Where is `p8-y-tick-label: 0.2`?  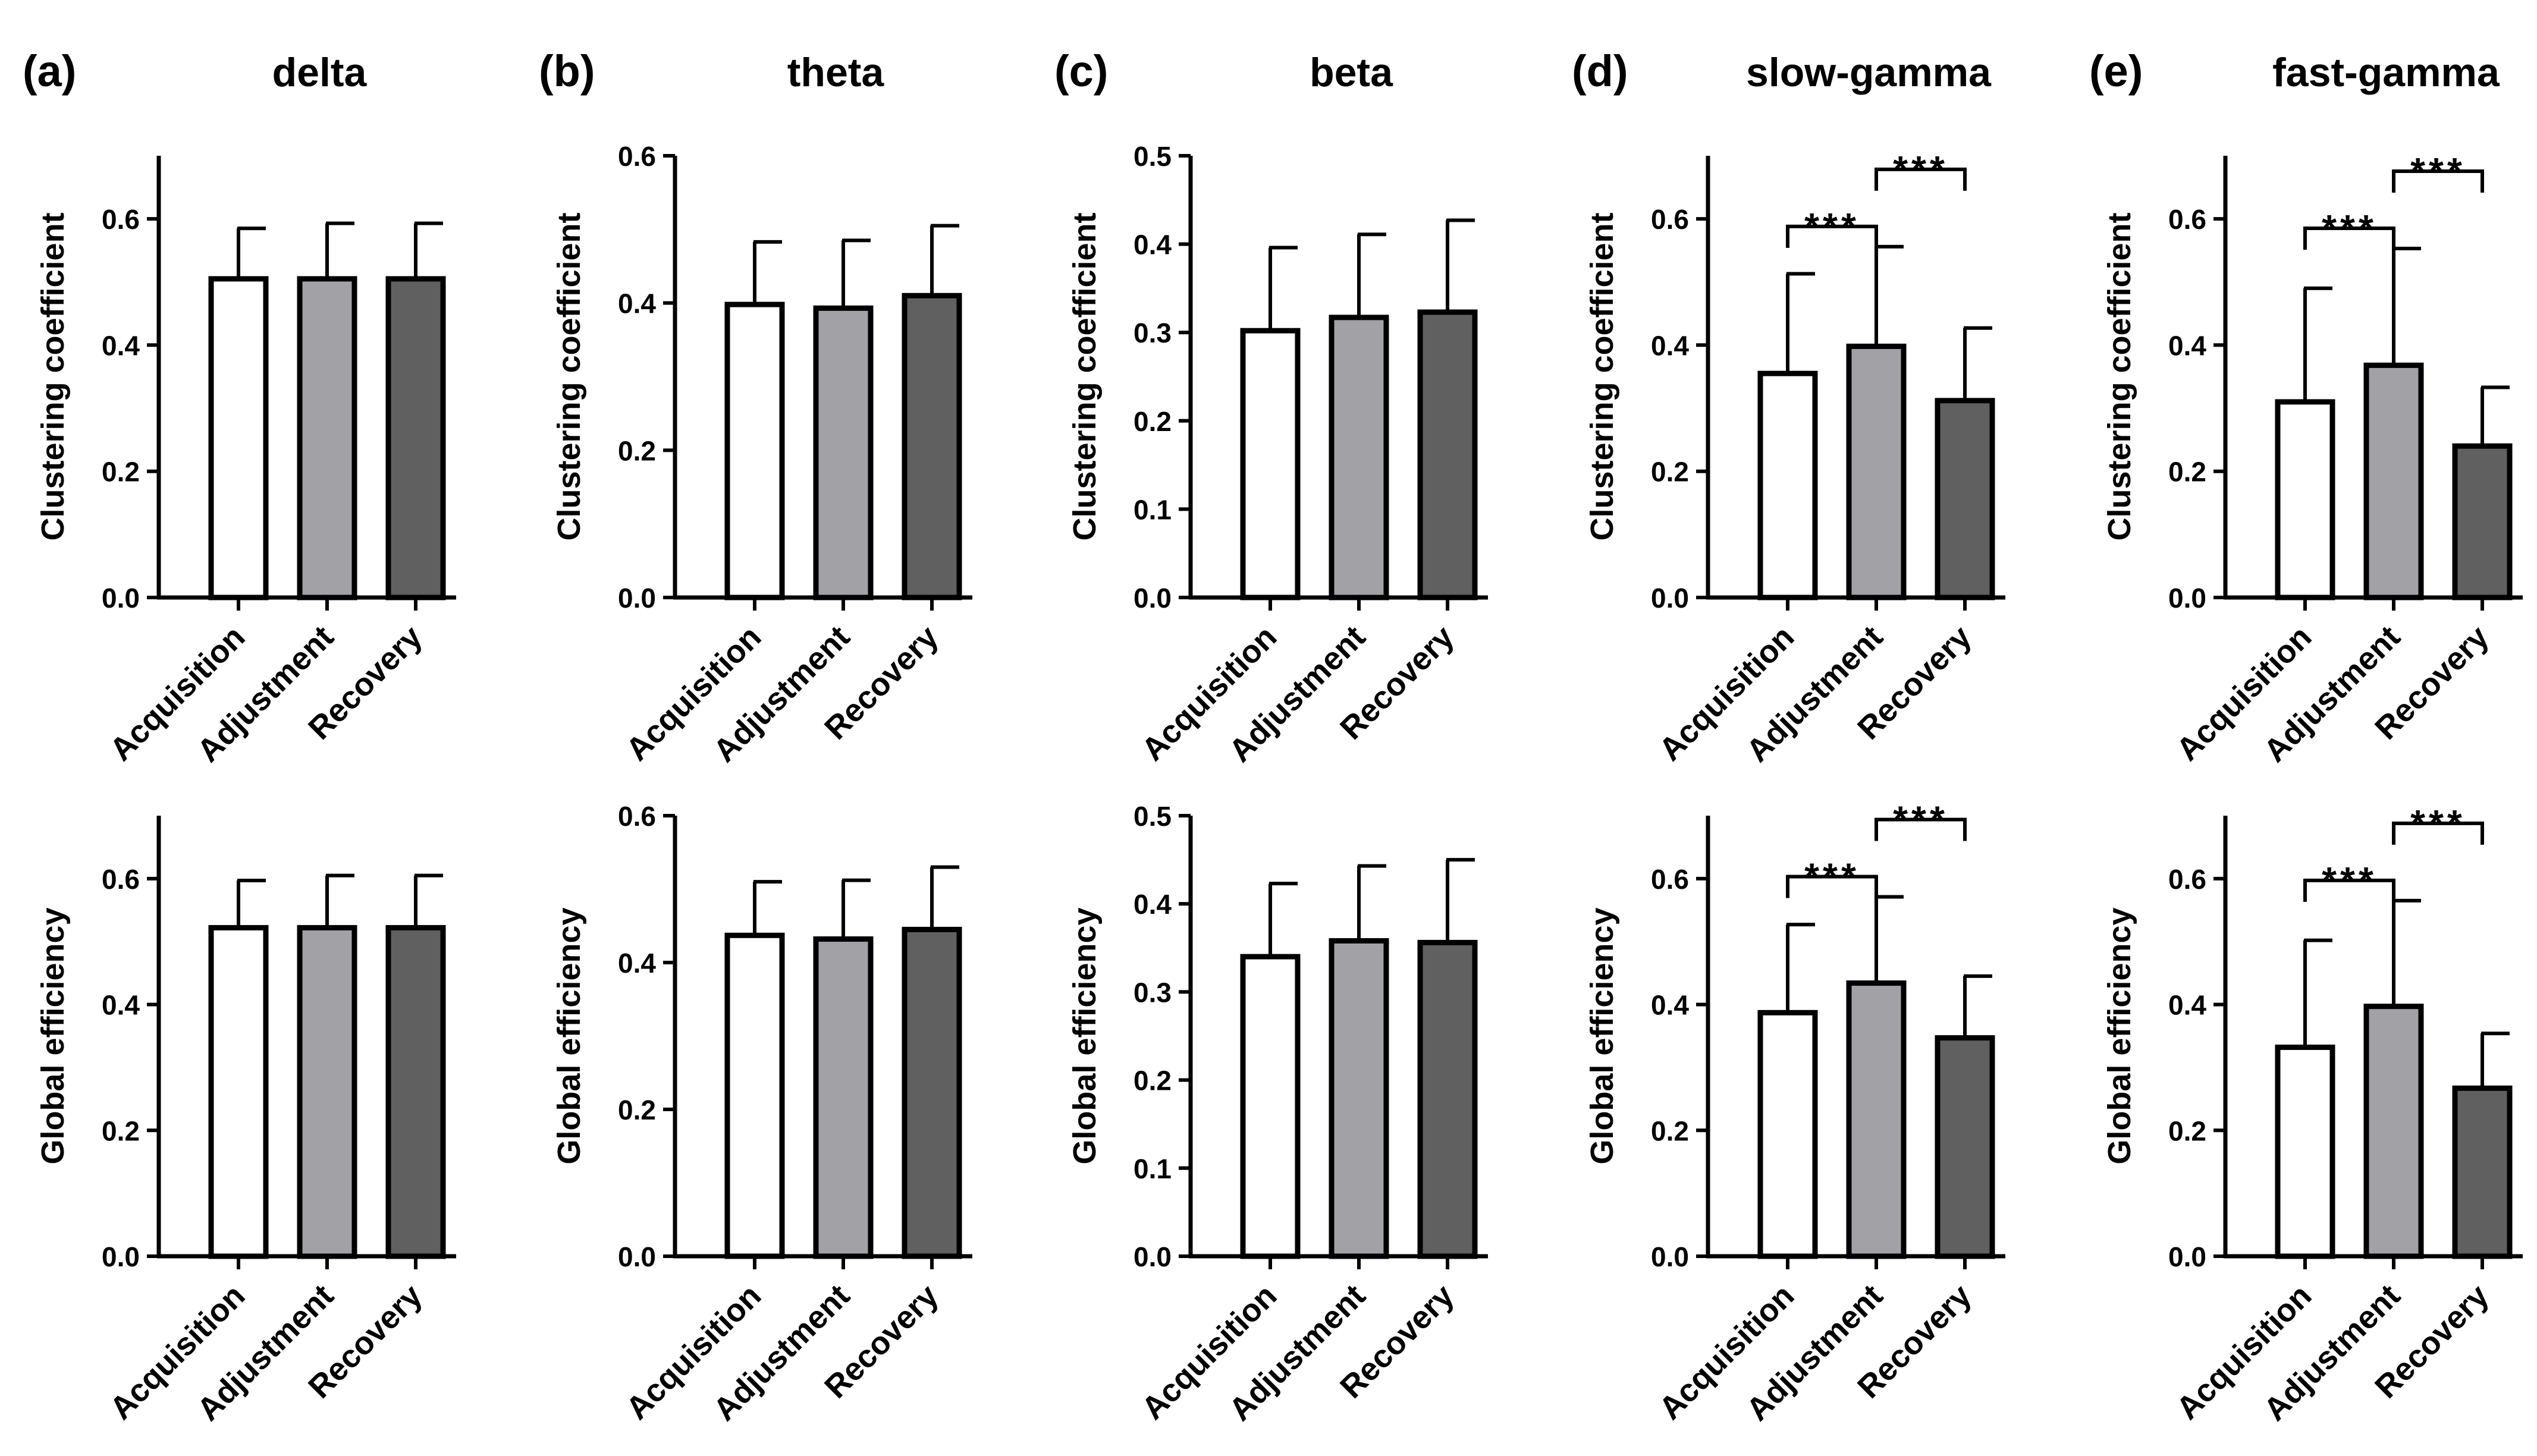 p8-y-tick-label: 0.2 is located at coordinates (1153, 1080).